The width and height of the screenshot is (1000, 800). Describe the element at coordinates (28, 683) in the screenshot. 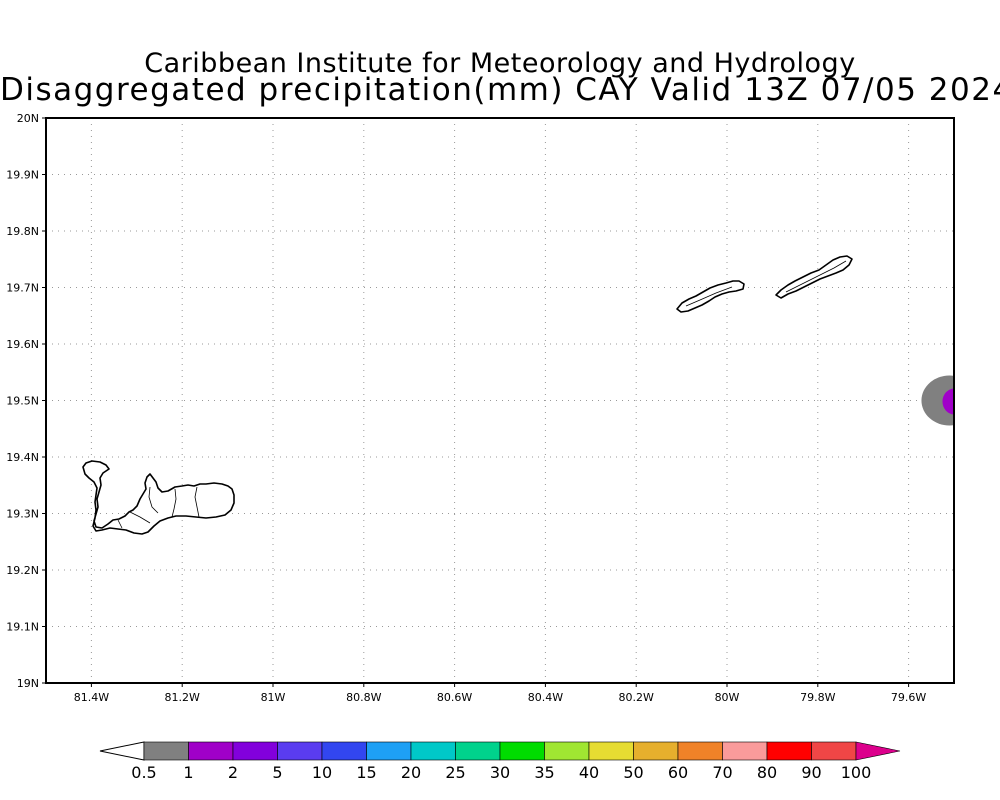

I see `y-tick-label: 19N` at that location.